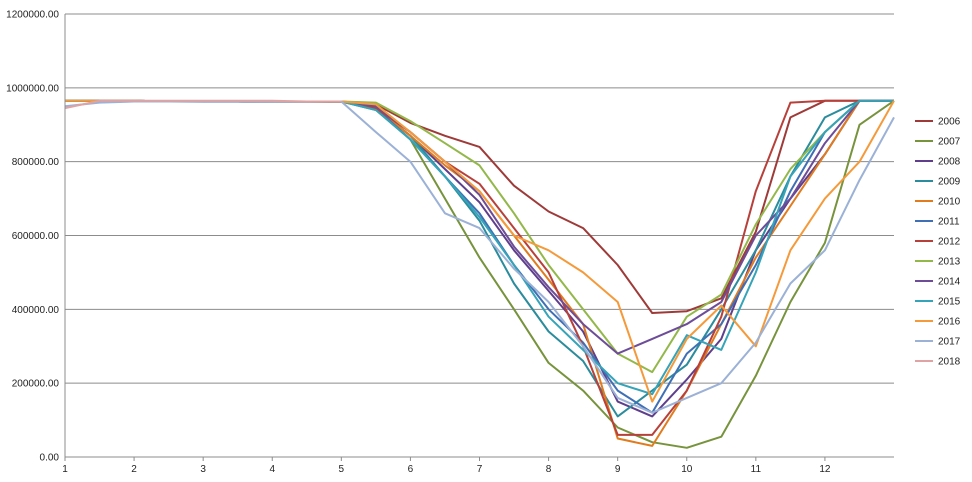 This screenshot has width=972, height=482. Describe the element at coordinates (203, 104) in the screenshot. I see `series-line-2018` at that location.